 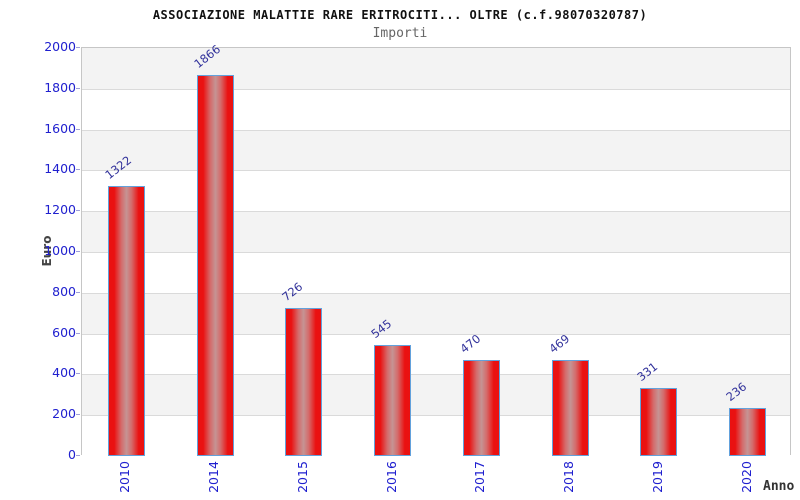 I want to click on x-tick-label: 2018, so click(x=569, y=477).